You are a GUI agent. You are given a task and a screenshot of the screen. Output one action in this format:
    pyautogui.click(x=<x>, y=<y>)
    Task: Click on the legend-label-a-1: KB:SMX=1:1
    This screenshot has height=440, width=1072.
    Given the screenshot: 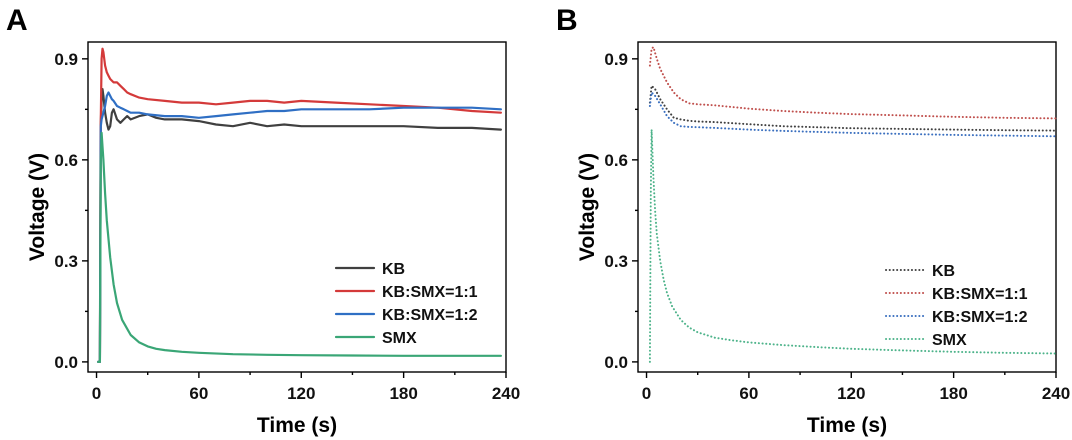 What is the action you would take?
    pyautogui.click(x=430, y=292)
    